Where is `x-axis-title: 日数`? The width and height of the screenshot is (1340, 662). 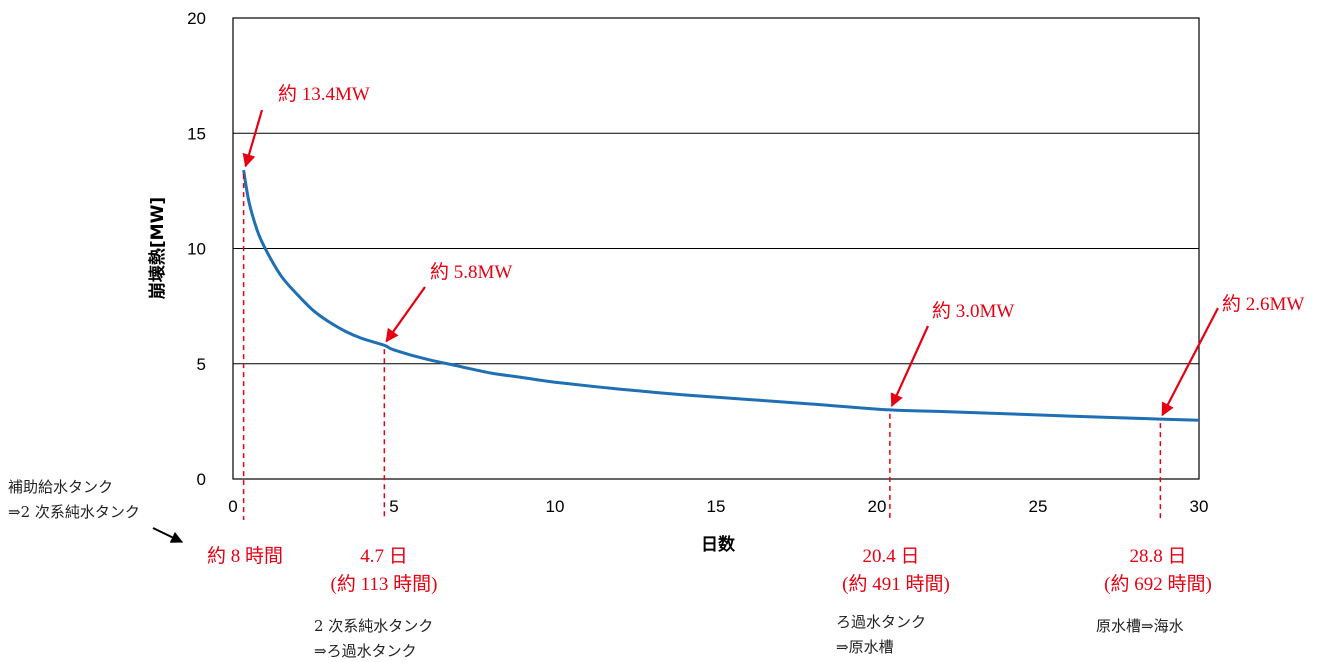
x-axis-title: 日数 is located at coordinates (718, 544).